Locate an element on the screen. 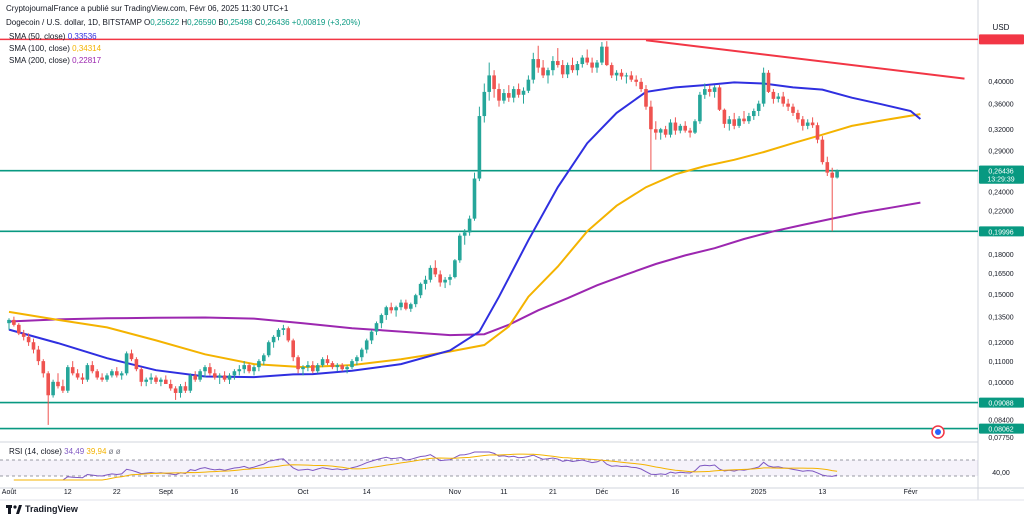  rsi-ma-value: 39,94 is located at coordinates (96, 451).